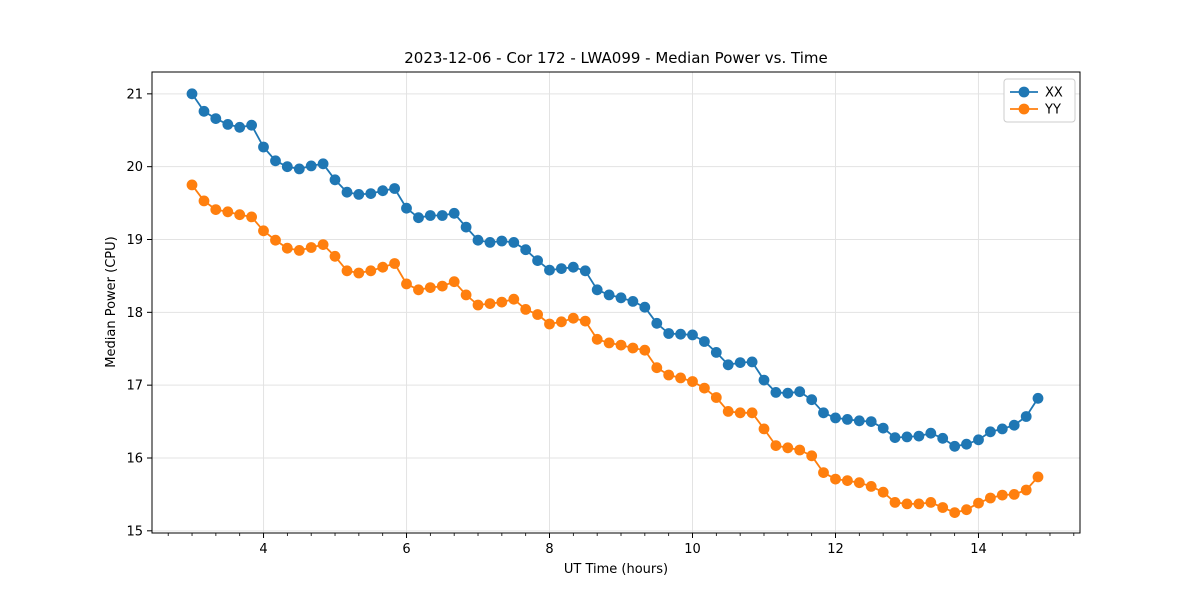 Image resolution: width=1200 pixels, height=604 pixels. What do you see at coordinates (134, 386) in the screenshot?
I see `y-tick-label: 17` at bounding box center [134, 386].